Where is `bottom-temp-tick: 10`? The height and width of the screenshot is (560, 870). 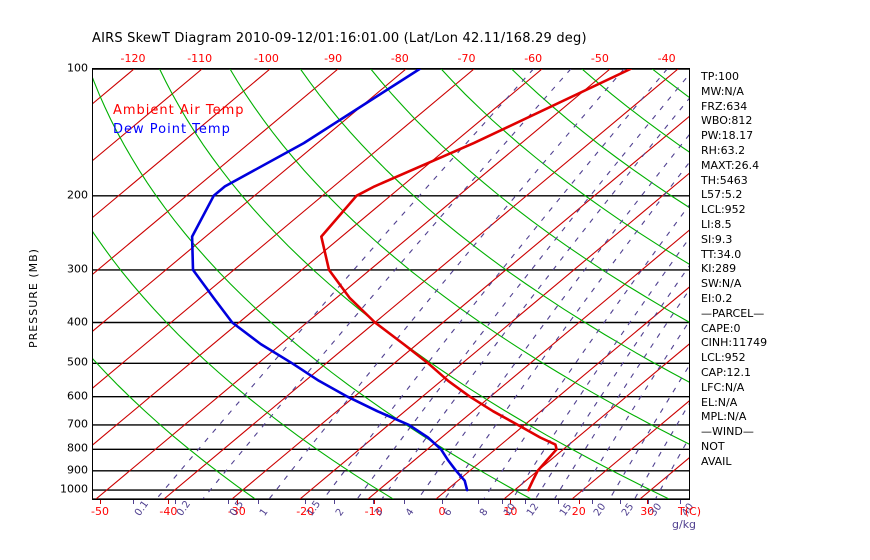
bottom-temp-tick: 10 is located at coordinates (510, 511).